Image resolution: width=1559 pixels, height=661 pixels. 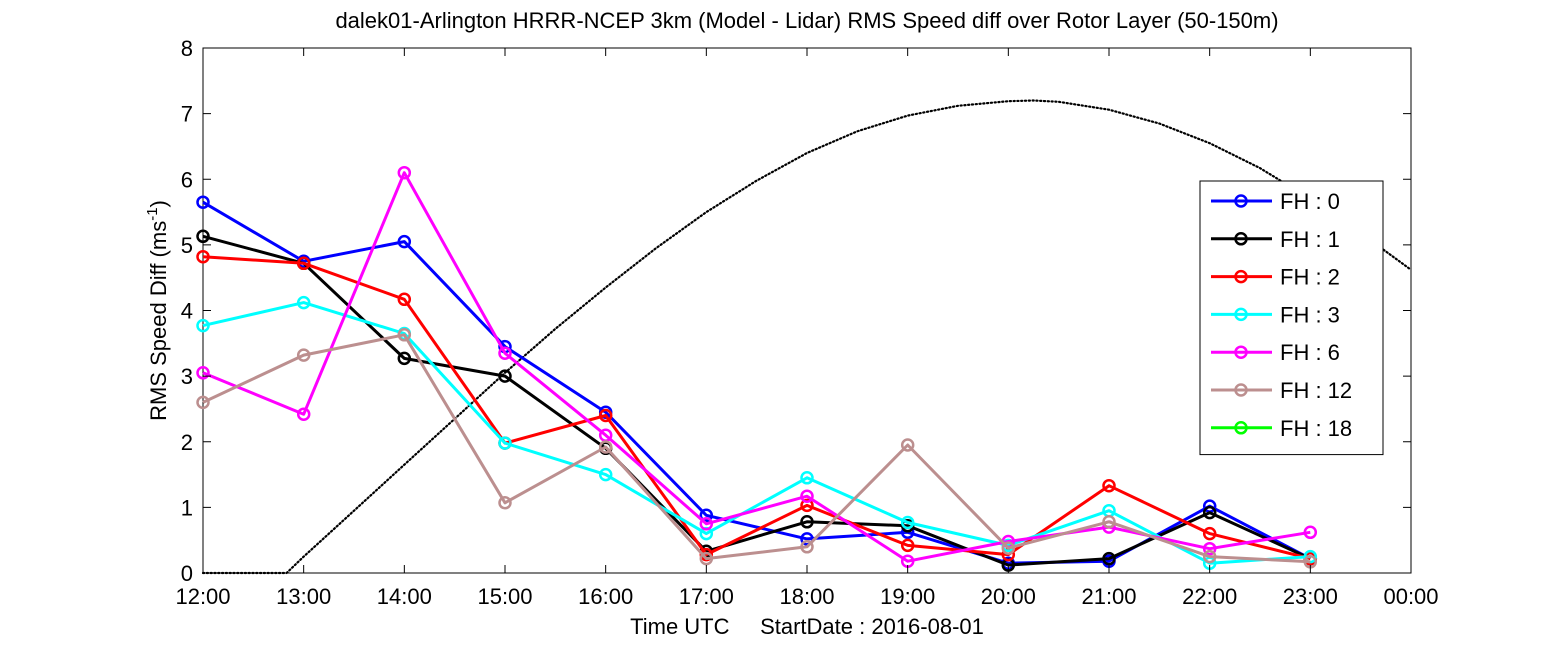 What do you see at coordinates (187, 507) in the screenshot?
I see `y-tick-label: 1` at bounding box center [187, 507].